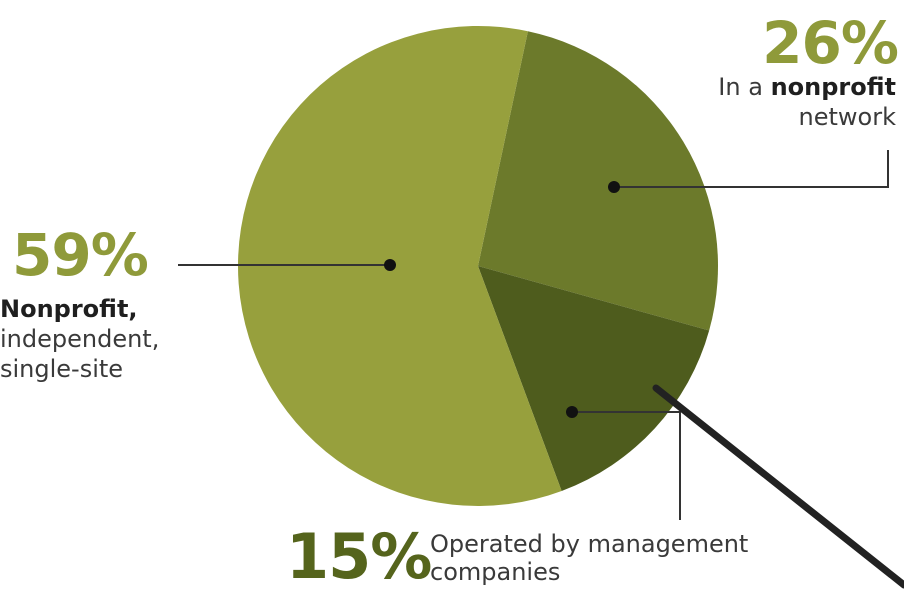  What do you see at coordinates (80, 255) in the screenshot?
I see `slice-value-label-59: 59%` at bounding box center [80, 255].